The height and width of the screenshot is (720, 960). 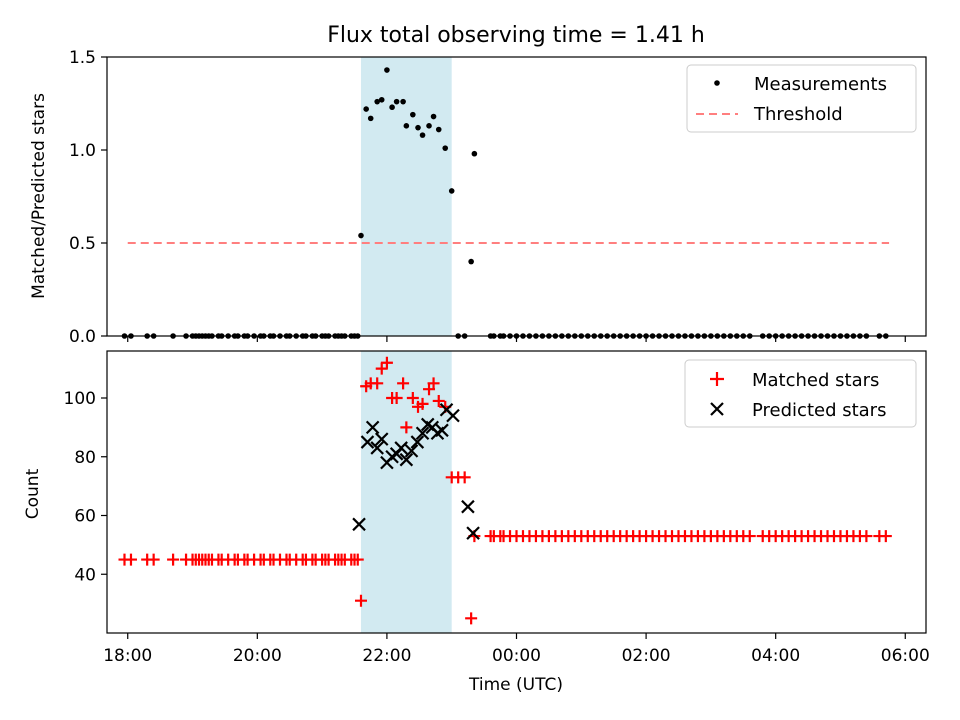 What do you see at coordinates (819, 410) in the screenshot?
I see `legend-predicted-label: Predicted stars` at bounding box center [819, 410].